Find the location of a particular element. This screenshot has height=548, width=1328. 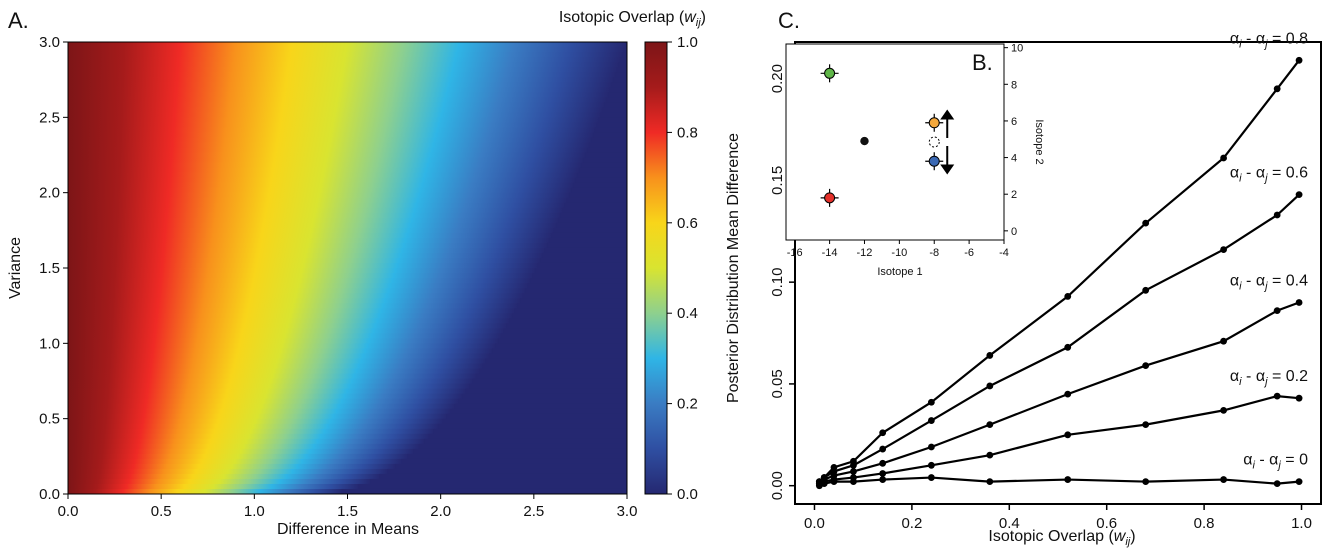

series-label-value: 0.6 is located at coordinates (1297, 173).